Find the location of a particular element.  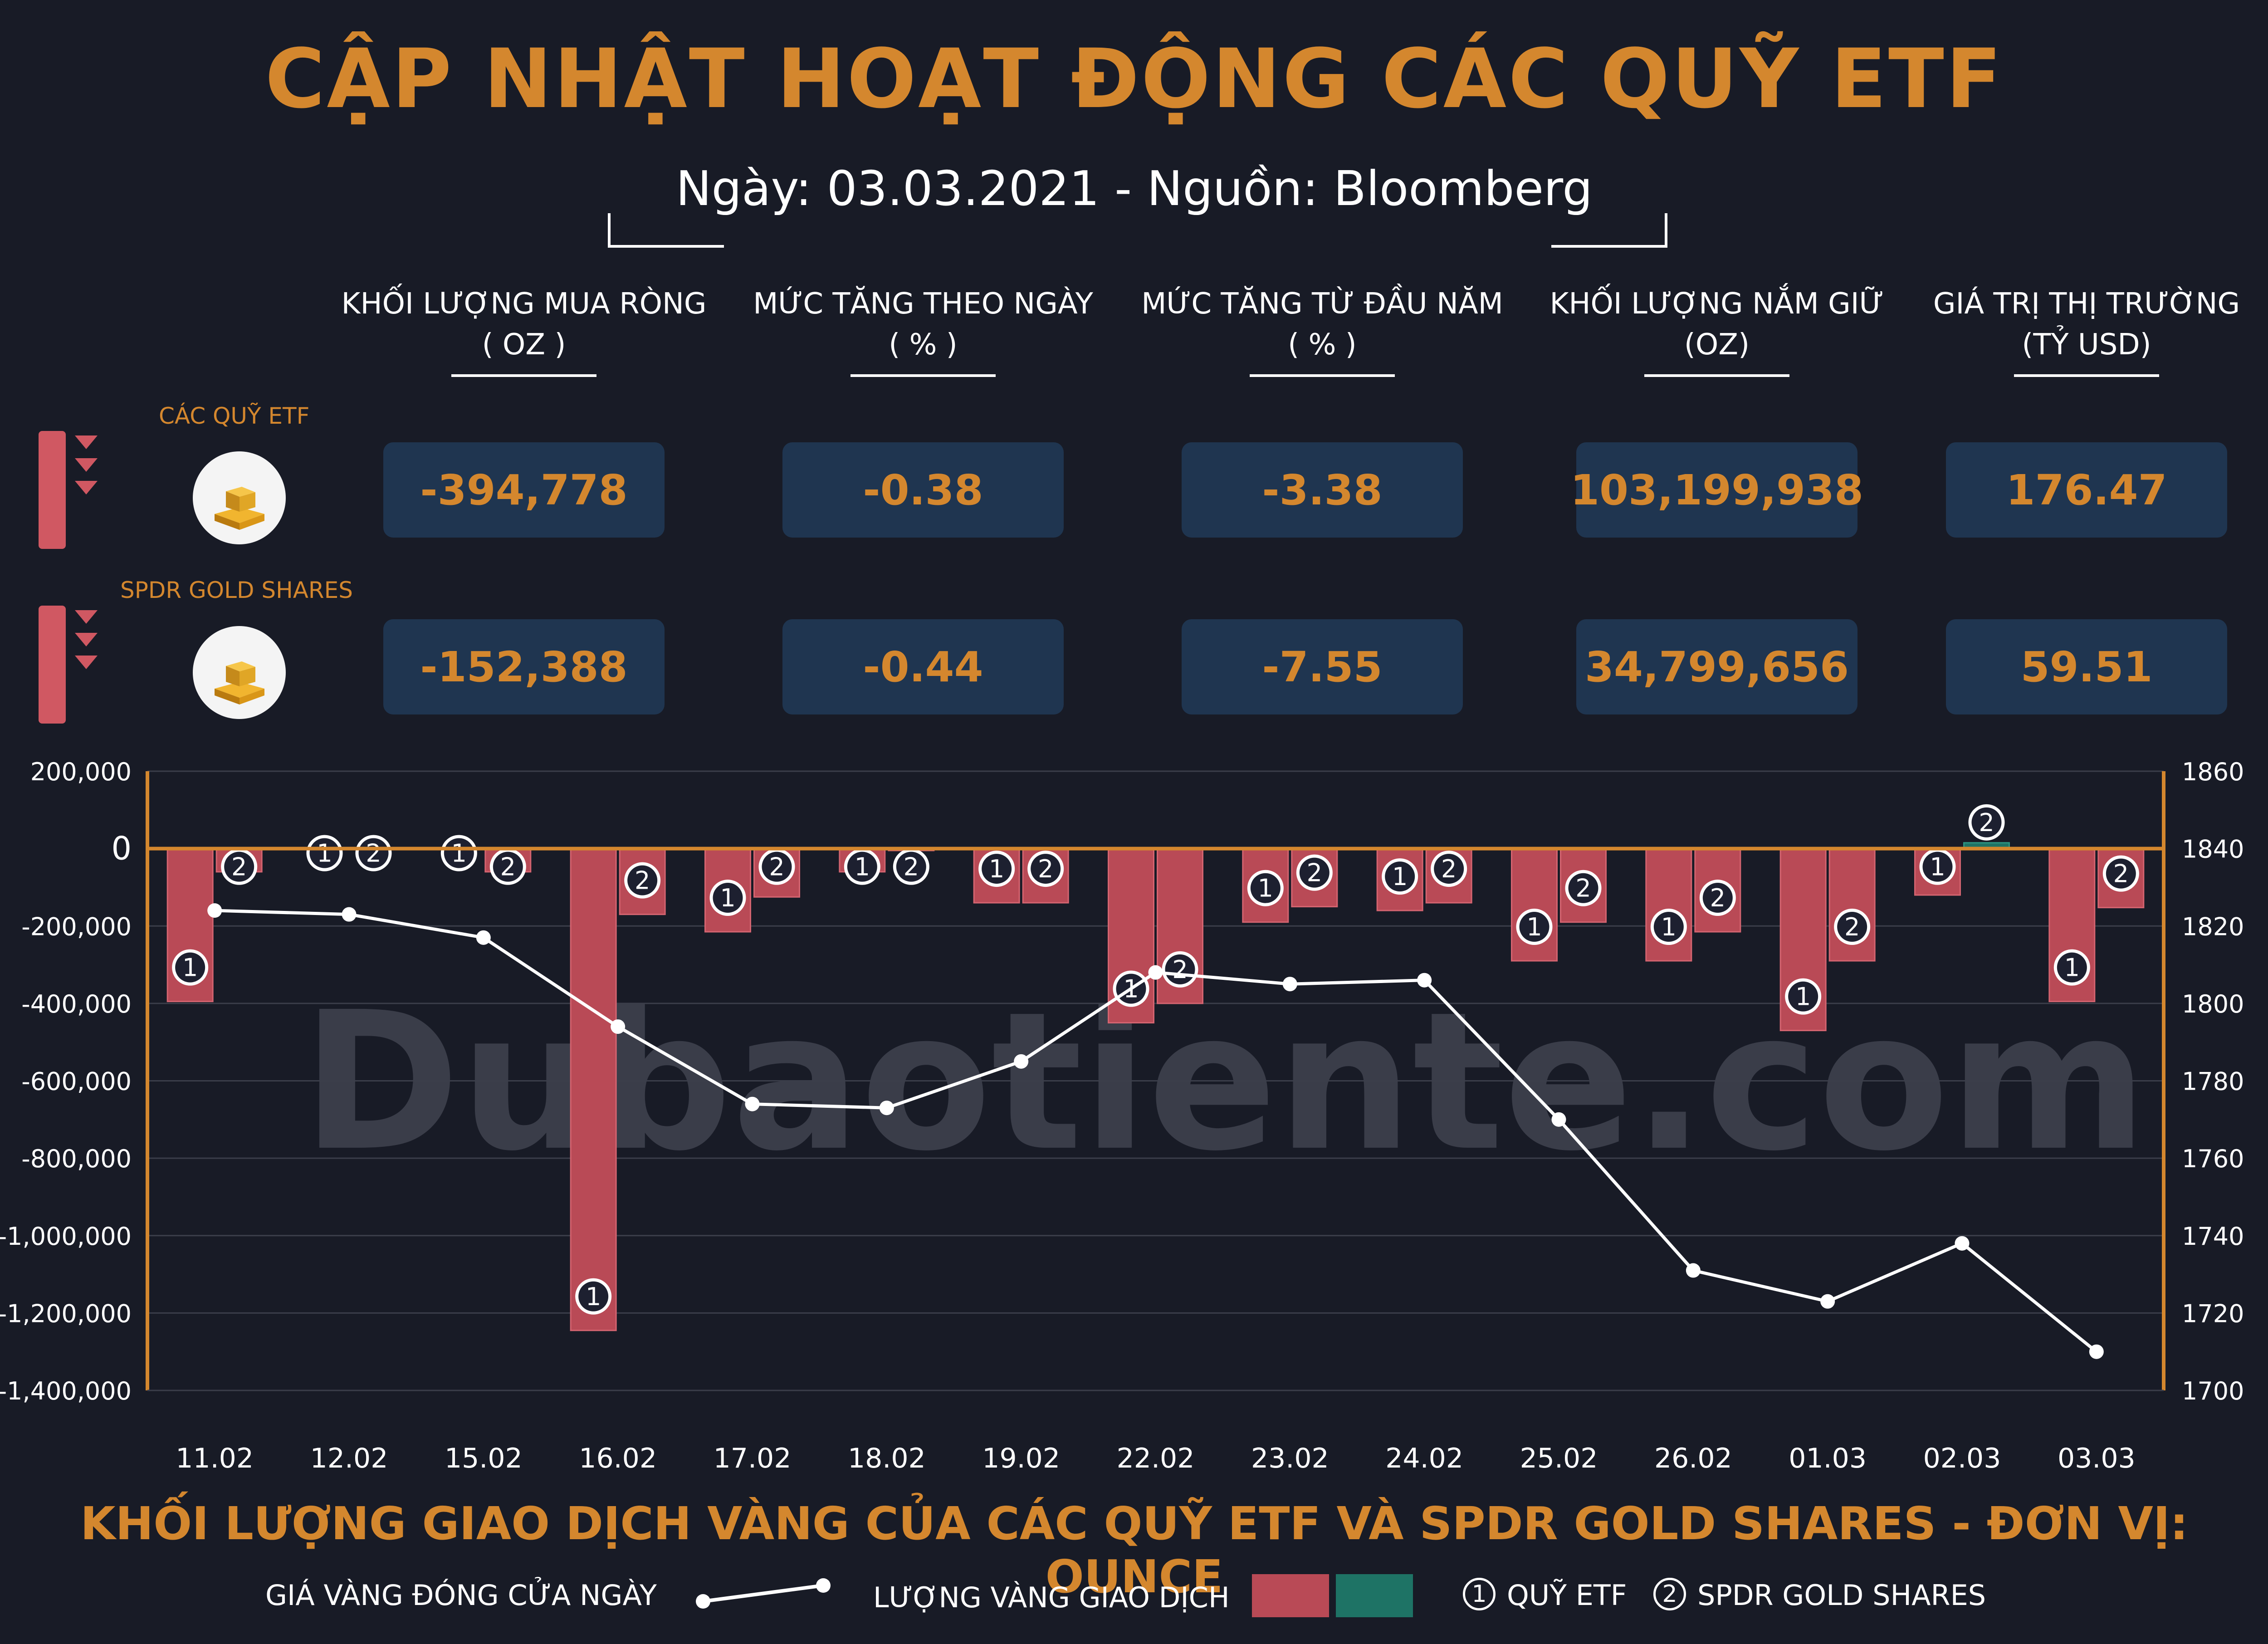

column-label: MỨC TĂNG THEO NGÀY is located at coordinates (923, 304).